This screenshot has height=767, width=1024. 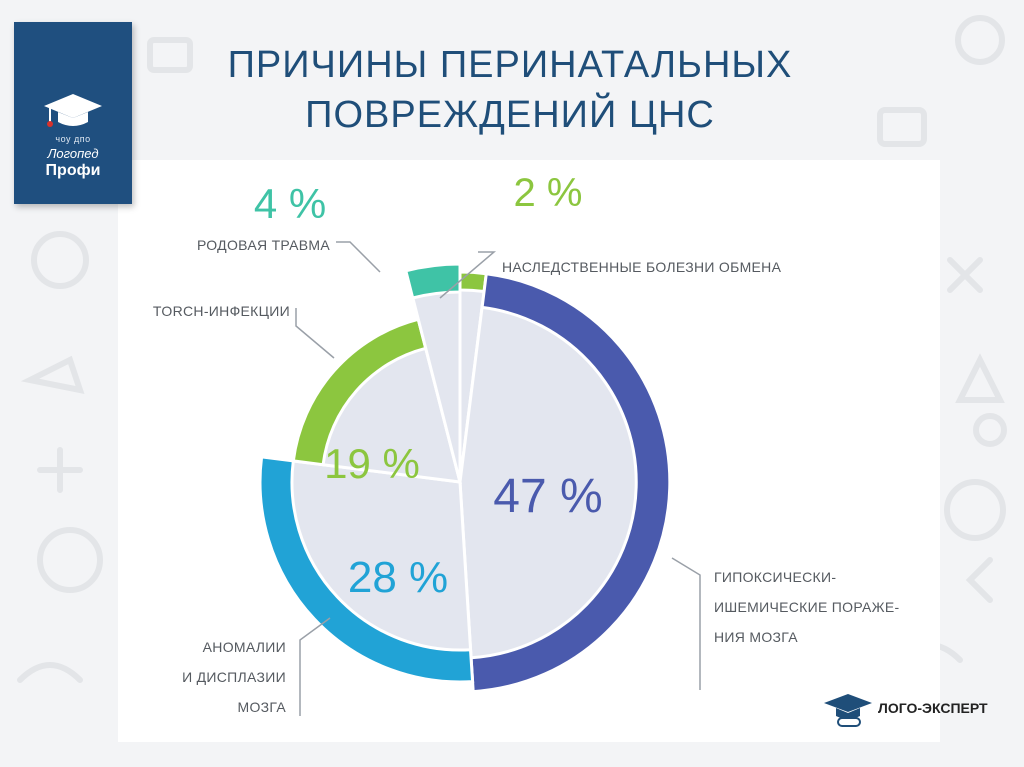 What do you see at coordinates (510, 65) in the screenshot?
I see `title-line1: ПРИЧИНЫ ПЕРИНАТАЛЬНЫХ` at bounding box center [510, 65].